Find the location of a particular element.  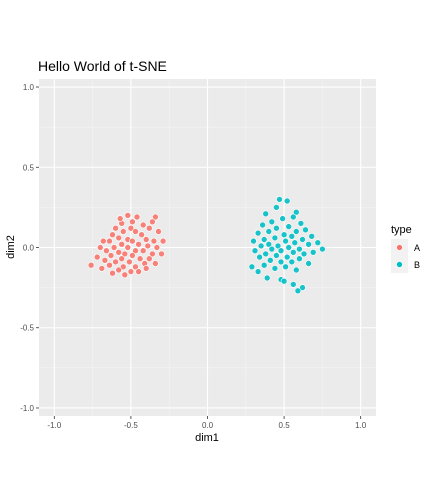

x-axis-title: dim1 is located at coordinates (207, 438).